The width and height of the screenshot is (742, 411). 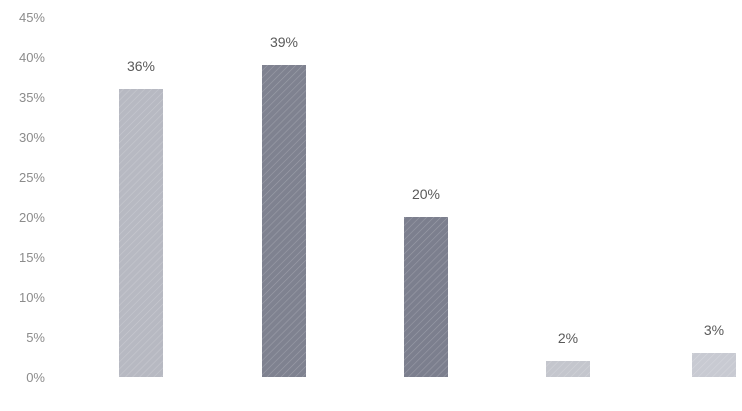 What do you see at coordinates (568, 338) in the screenshot?
I see `data-label: 2%` at bounding box center [568, 338].